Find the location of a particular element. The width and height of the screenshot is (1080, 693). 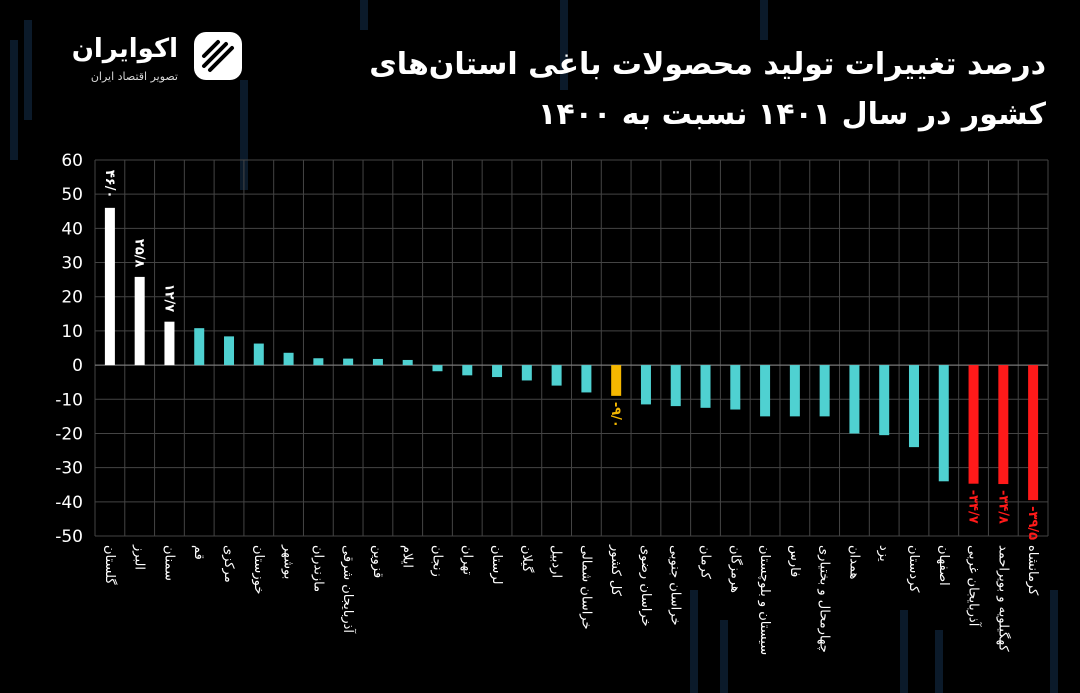

logo-name: اکوایران is located at coordinates (124, 49).